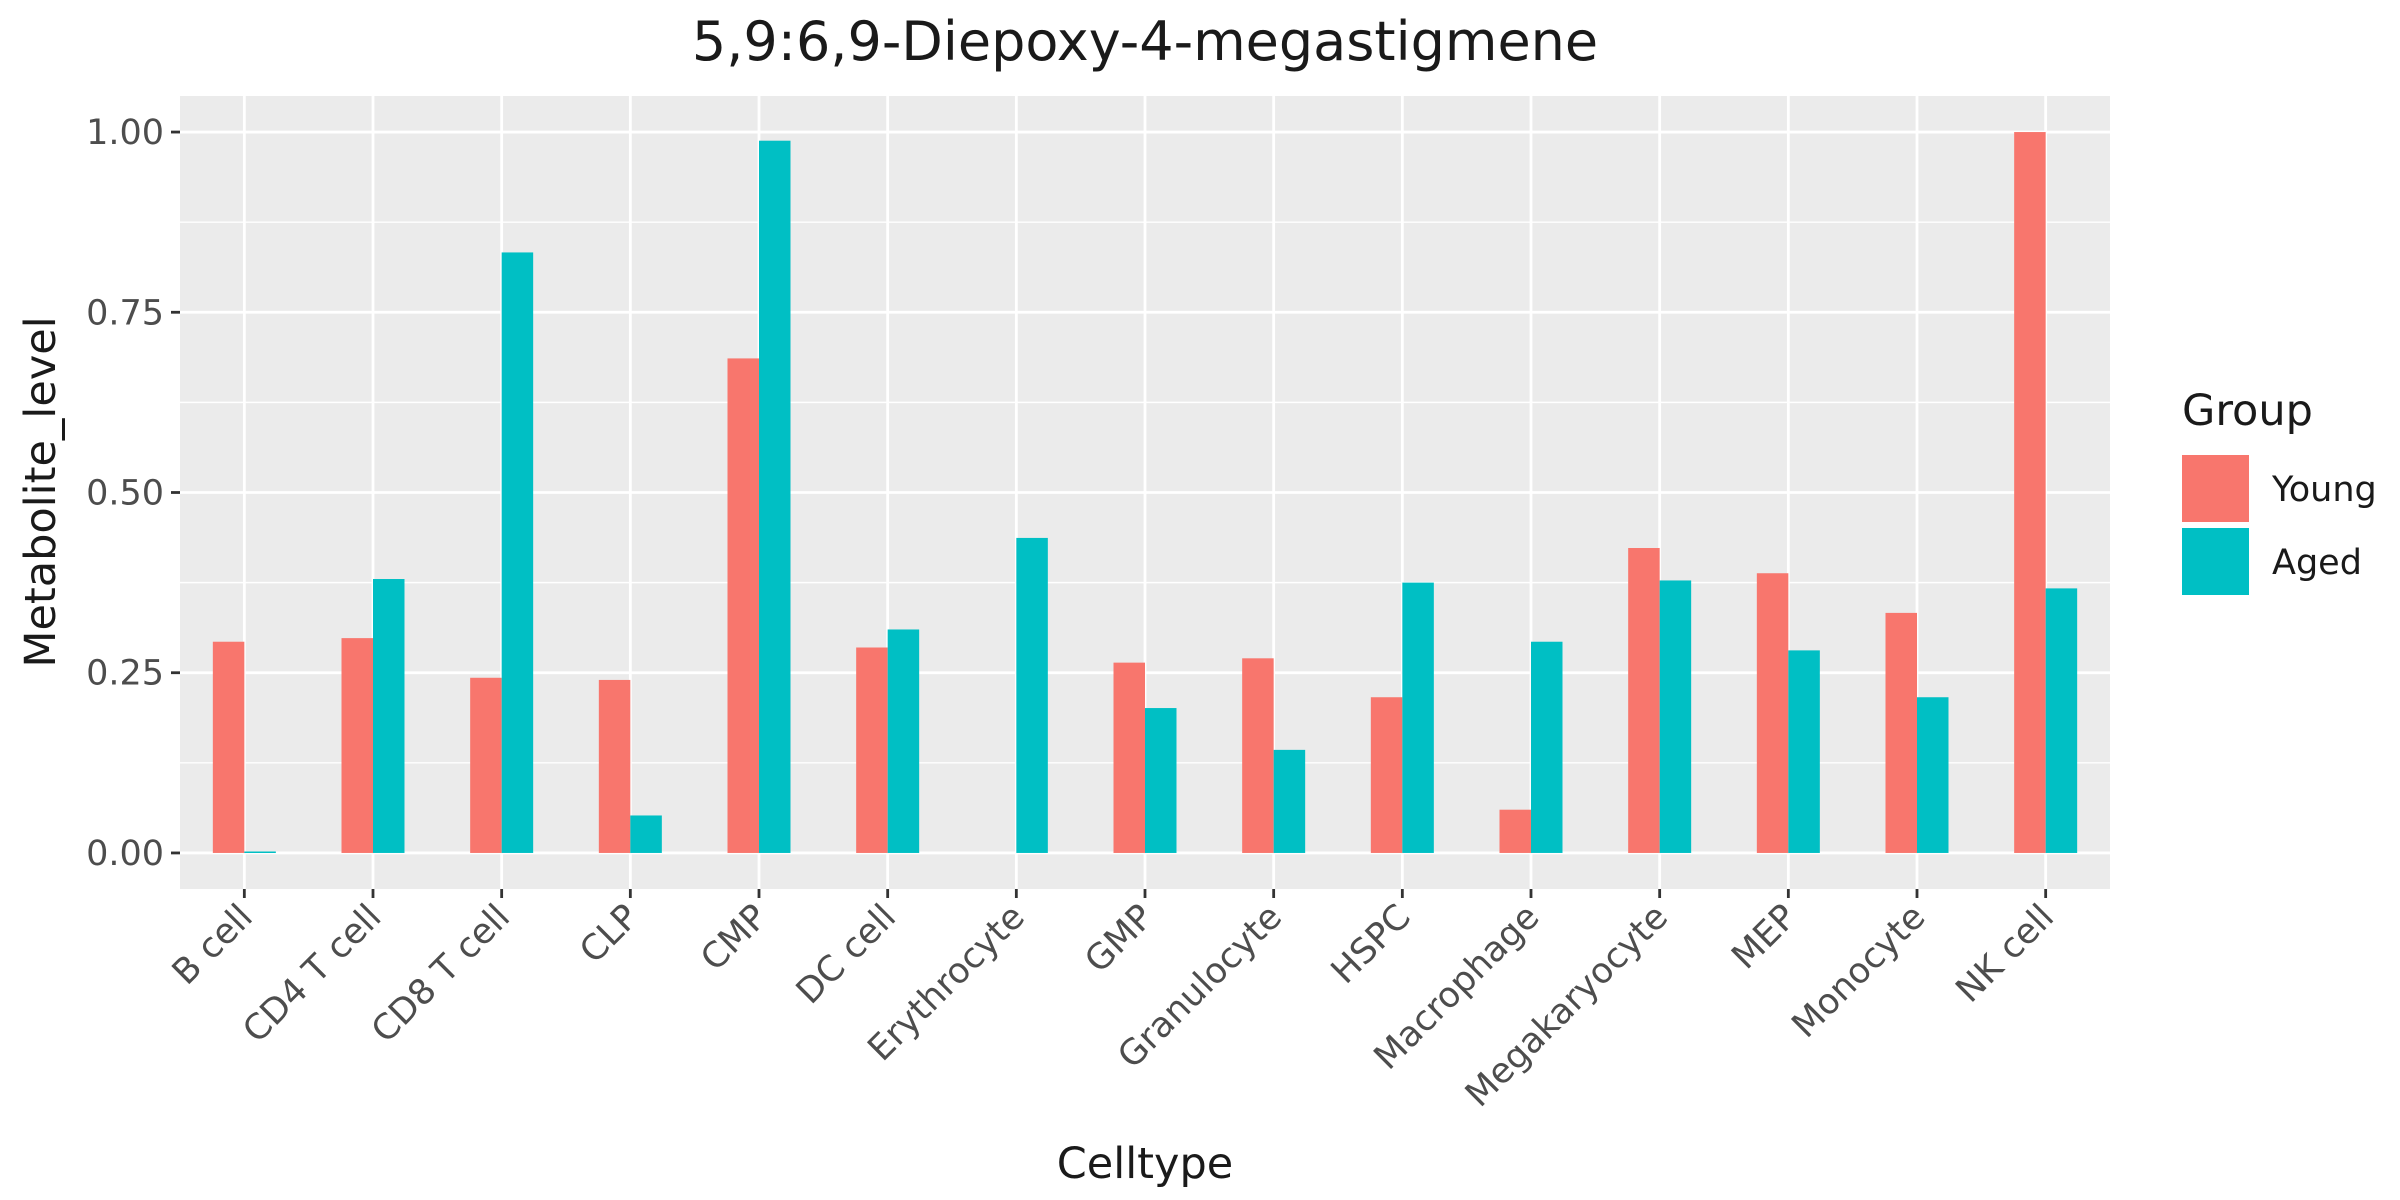 The image size is (2400, 1200). What do you see at coordinates (1145, 41) in the screenshot?
I see `chart-title: 5,9:6,9-Diepoxy-4-megastigmene` at bounding box center [1145, 41].